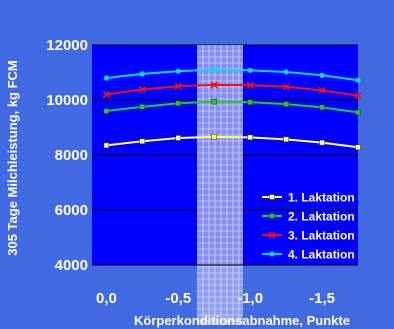 The image size is (394, 329). I want to click on x-tick-label: 0,0, so click(106, 298).